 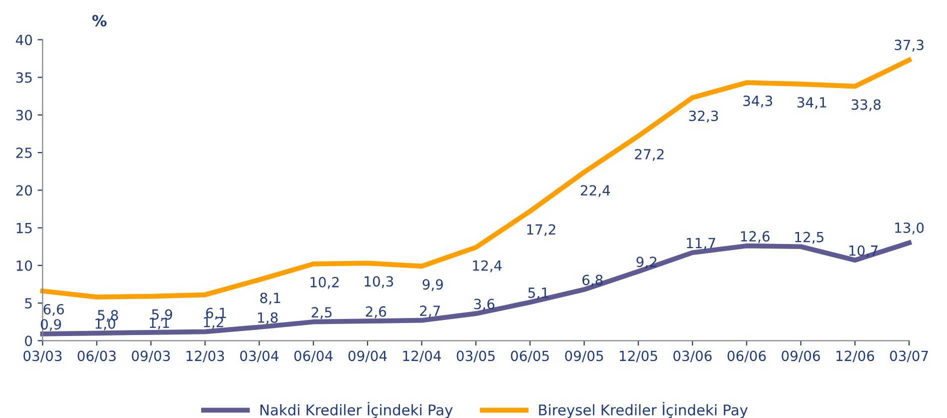 I want to click on data-label: 0,9, so click(x=51, y=325).